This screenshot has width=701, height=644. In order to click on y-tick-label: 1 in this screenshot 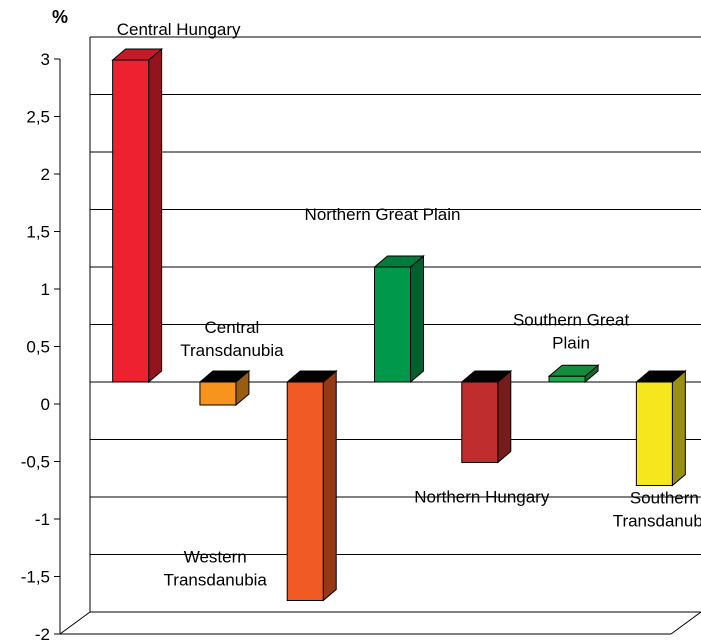, I will do `click(45, 289)`.